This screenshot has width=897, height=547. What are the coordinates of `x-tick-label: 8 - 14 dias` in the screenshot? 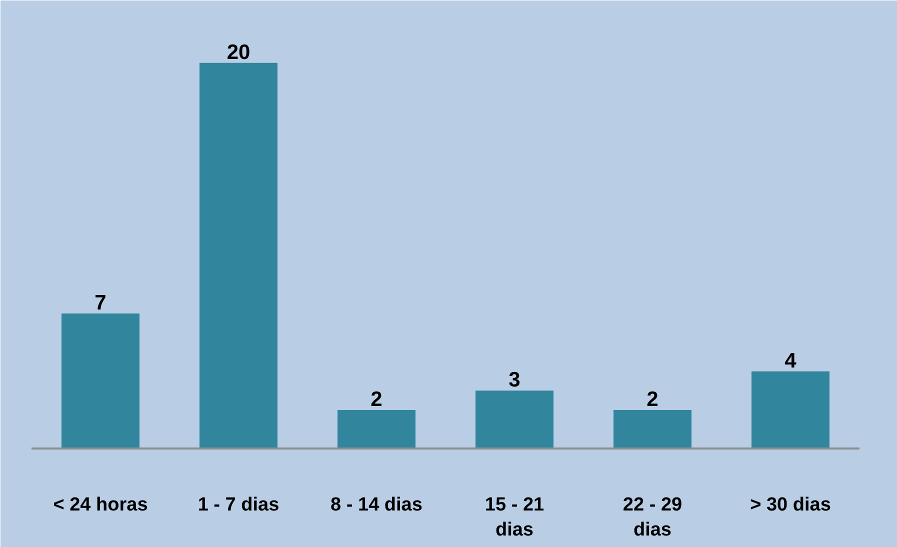 It's located at (376, 505).